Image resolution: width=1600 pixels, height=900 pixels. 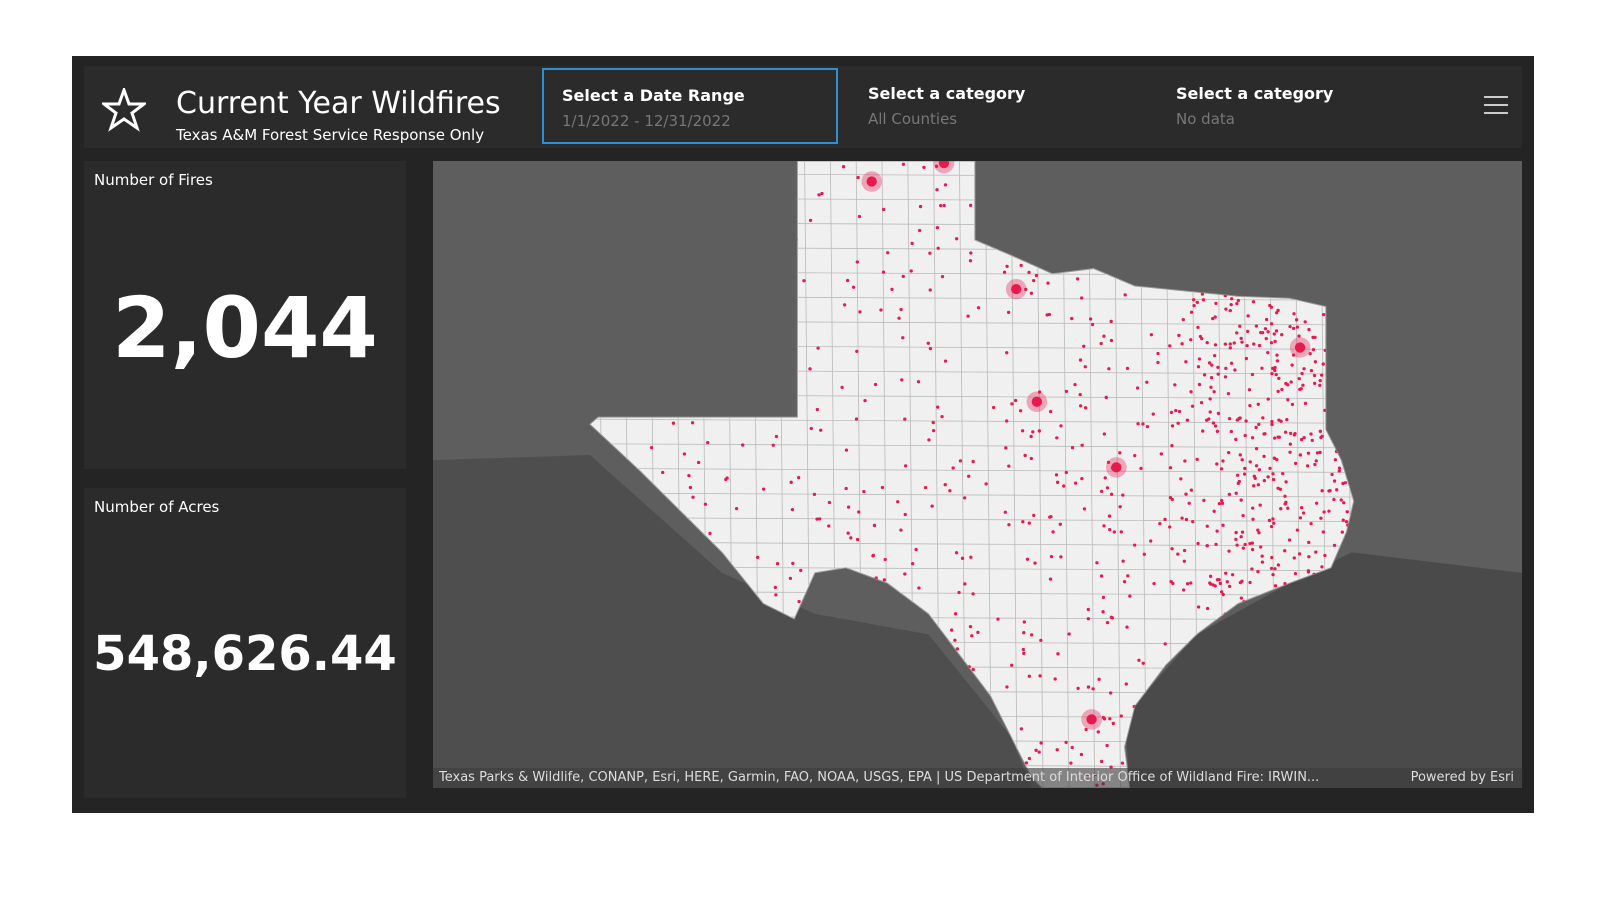 What do you see at coordinates (1306, 106) in the screenshot?
I see `filter-dropdown: Select a category No data` at bounding box center [1306, 106].